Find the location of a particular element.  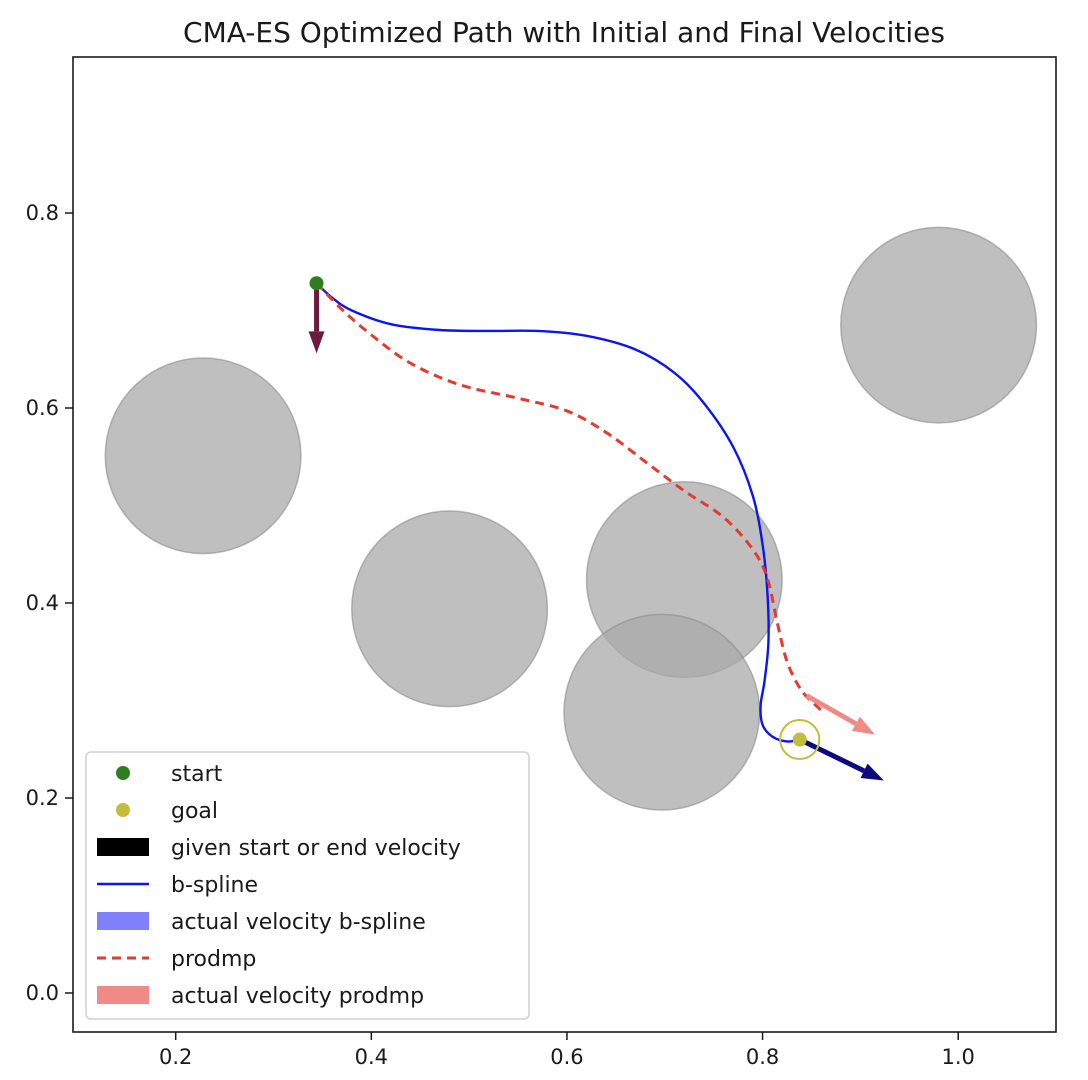

legend-entry-given-start-or-end-velocity: given start or end velocity is located at coordinates (279, 848).